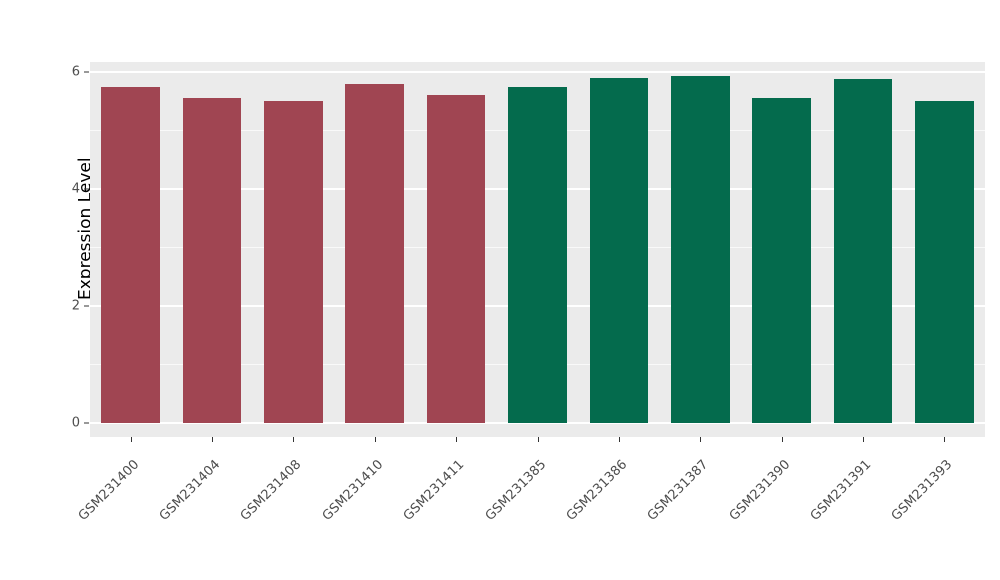  Describe the element at coordinates (271, 490) in the screenshot. I see `x-tick-label-GSM231408: GSM231408` at that location.